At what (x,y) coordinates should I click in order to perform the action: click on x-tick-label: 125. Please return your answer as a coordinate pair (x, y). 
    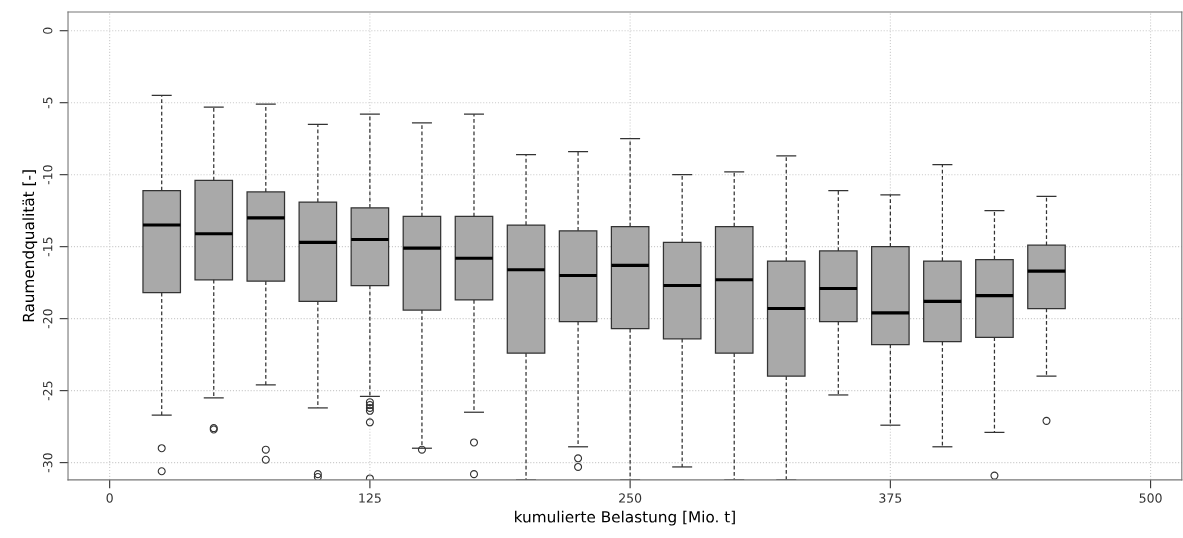
    Looking at the image, I should click on (370, 498).